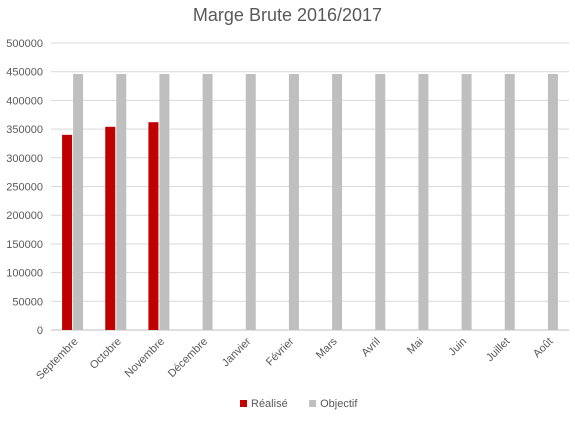 Image resolution: width=575 pixels, height=421 pixels. Describe the element at coordinates (243, 403) in the screenshot. I see `legend-swatch-realise` at that location.